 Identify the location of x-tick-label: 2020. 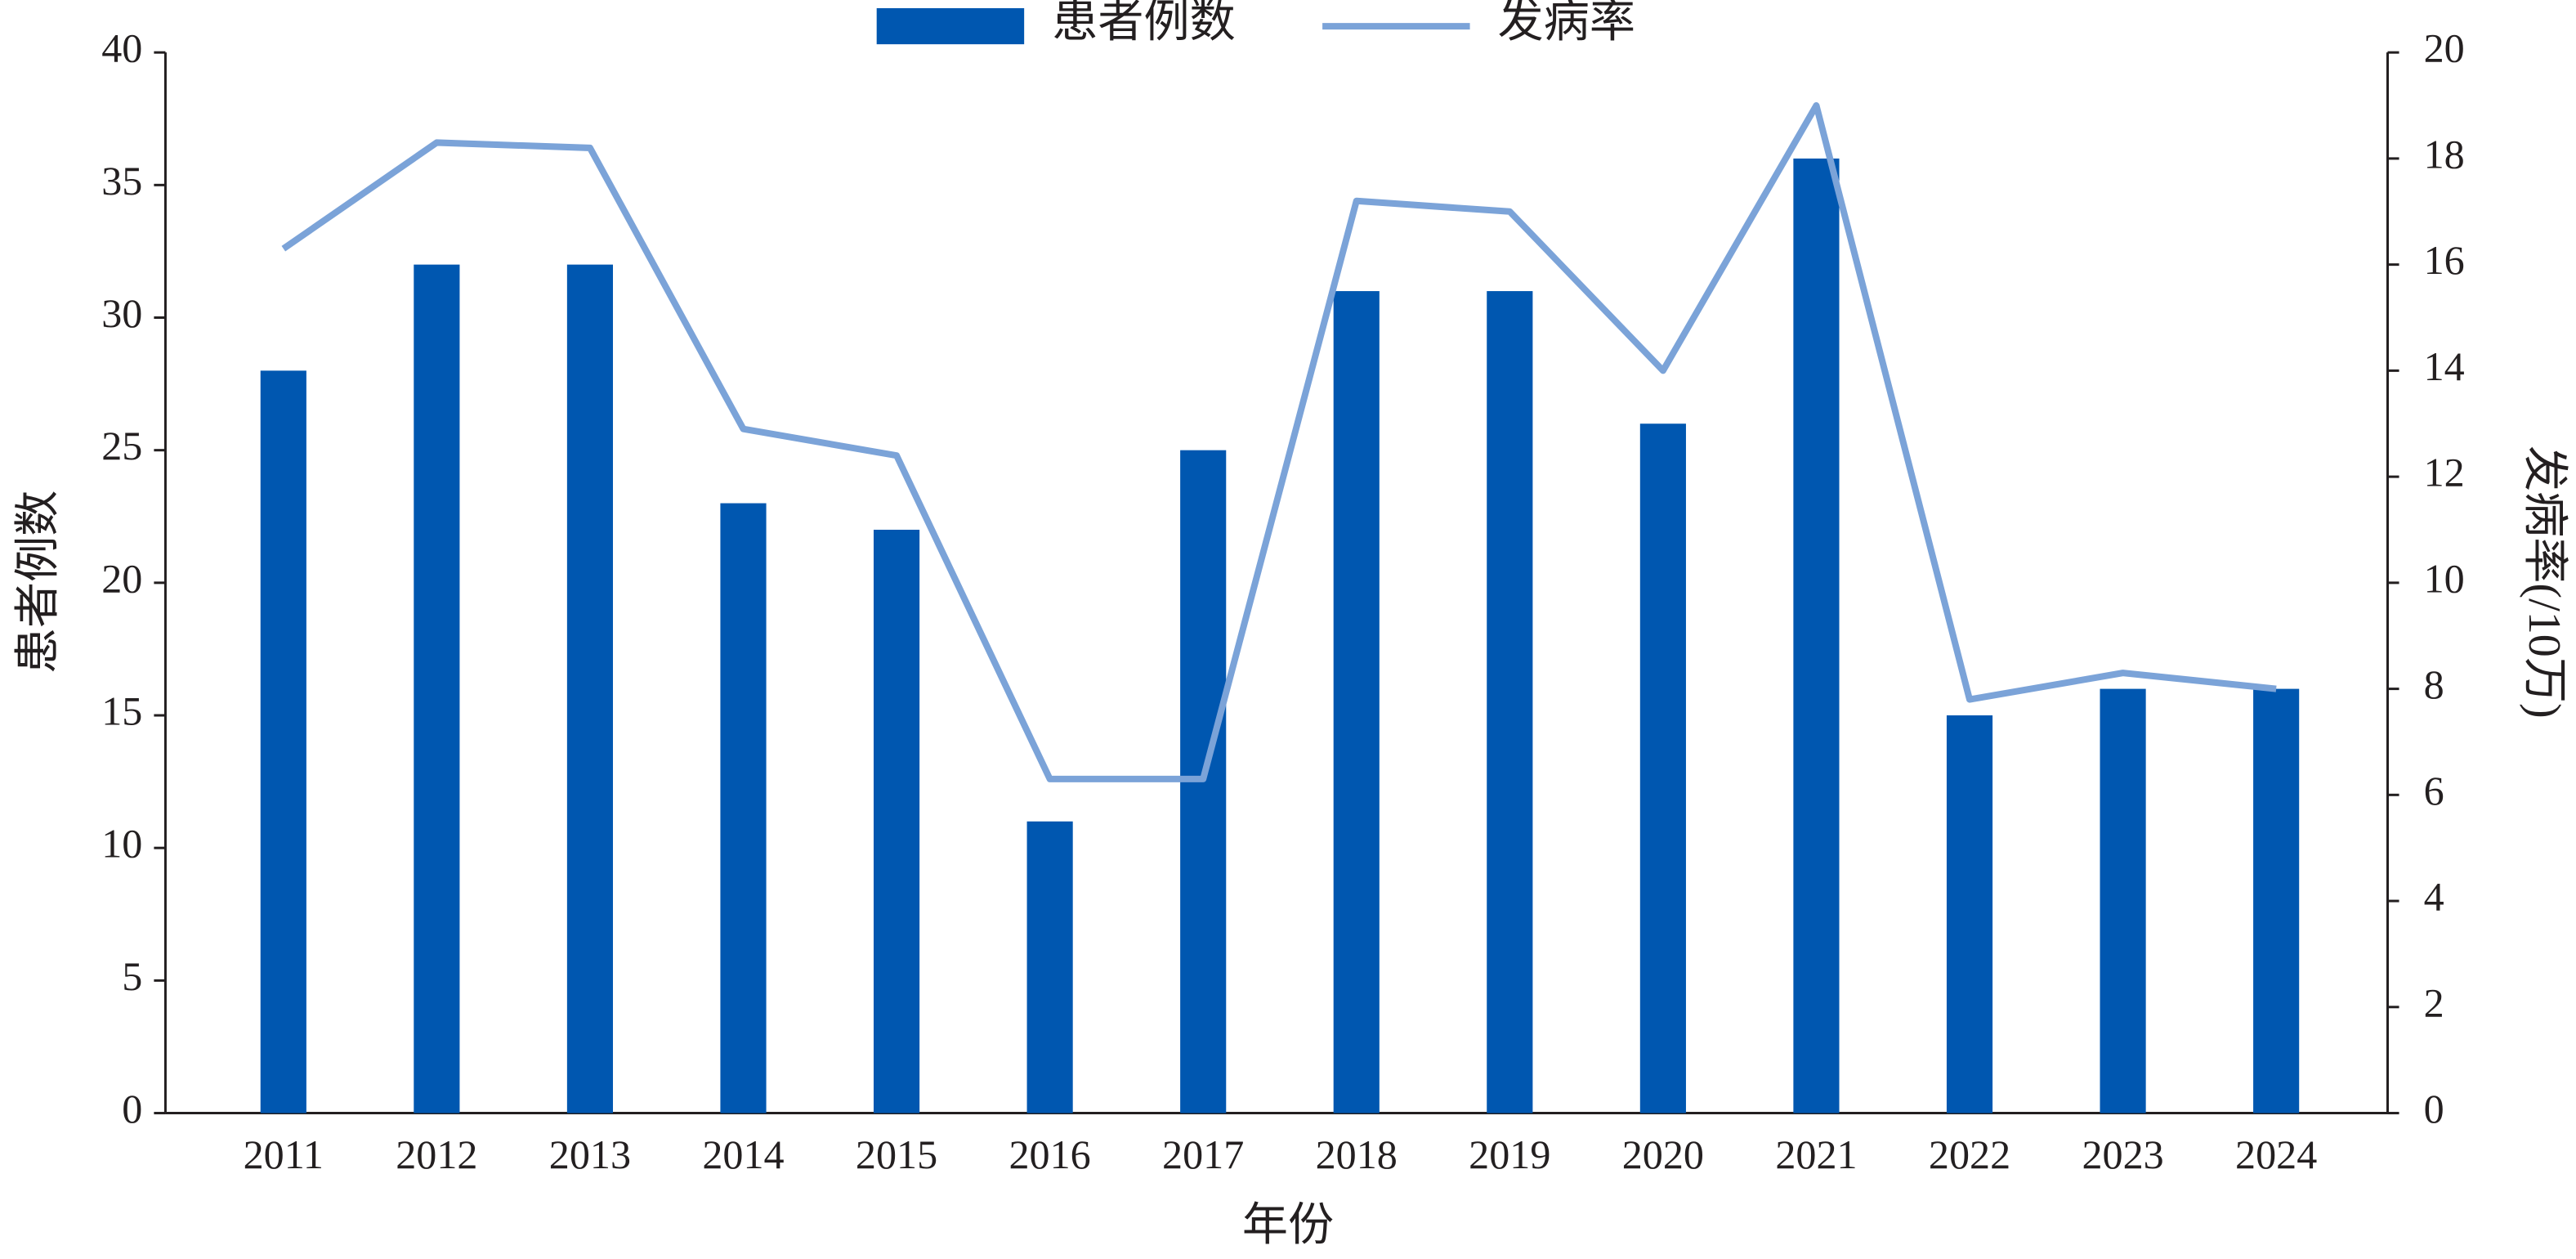
(1663, 1154).